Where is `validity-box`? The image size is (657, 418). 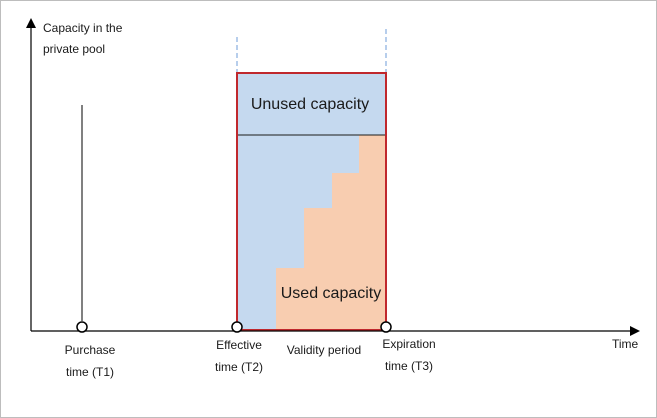 validity-box is located at coordinates (311, 201).